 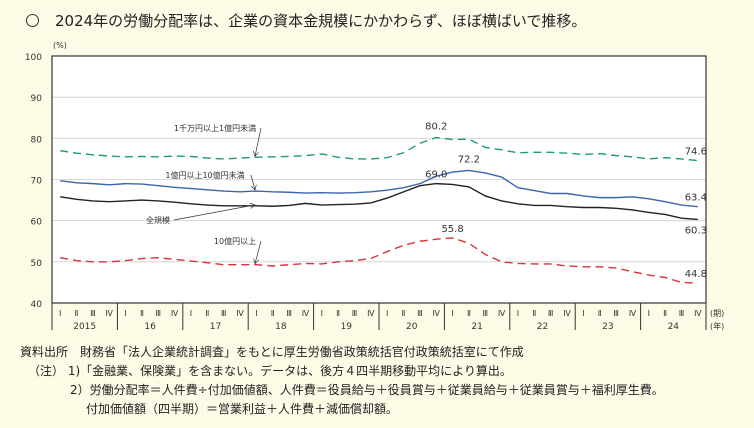 I want to click on quarter-axis-unit: (期), so click(x=717, y=313).